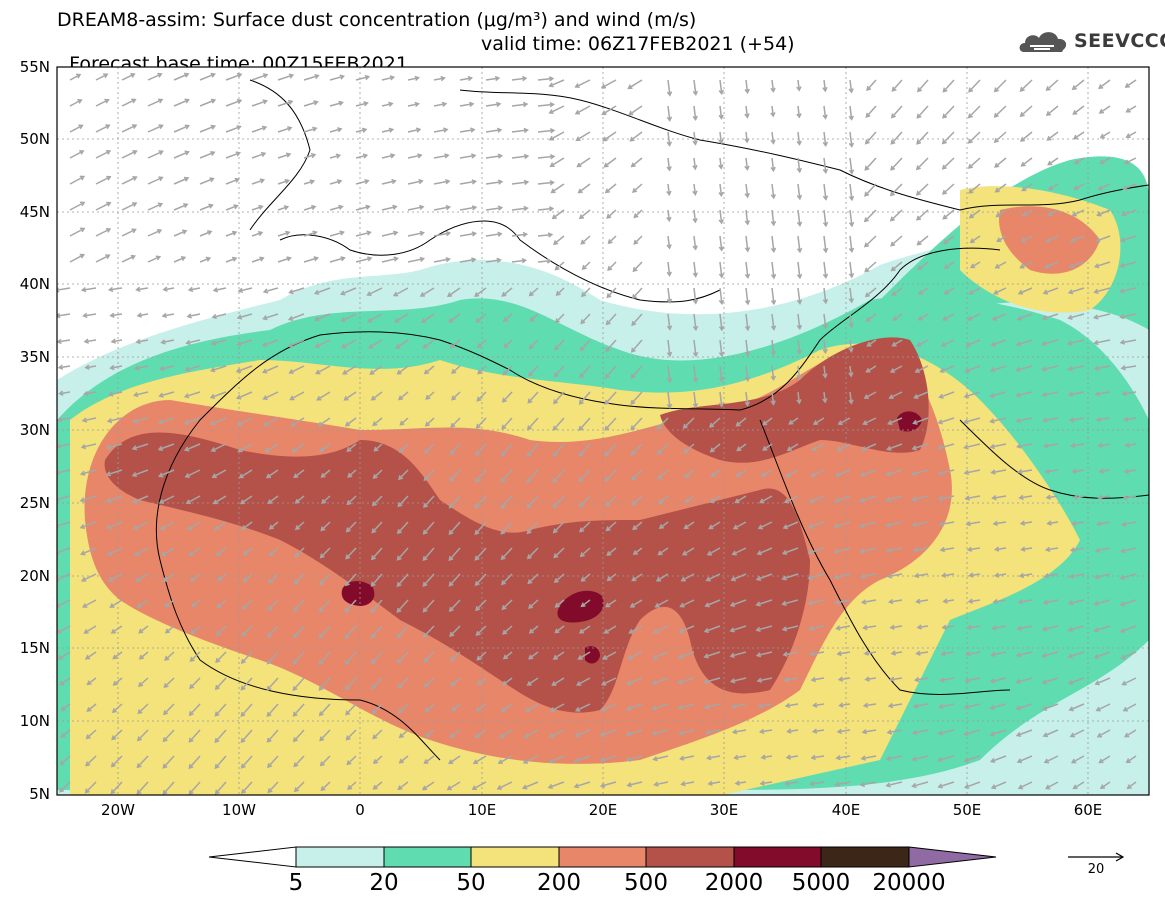 This screenshot has width=1165, height=907. What do you see at coordinates (39, 794) in the screenshot?
I see `lat-label: 5N` at bounding box center [39, 794].